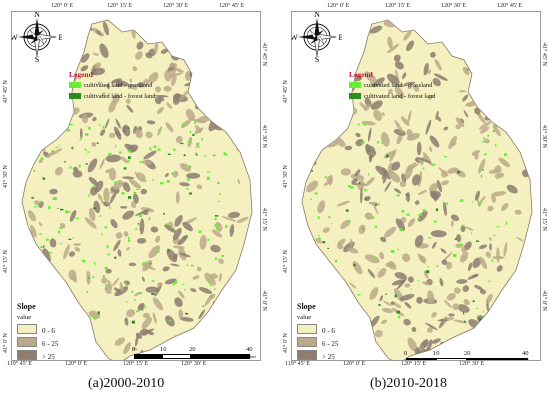 This screenshot has width=550, height=402. I want to click on caption-b: (b)2010-2018, so click(408, 383).